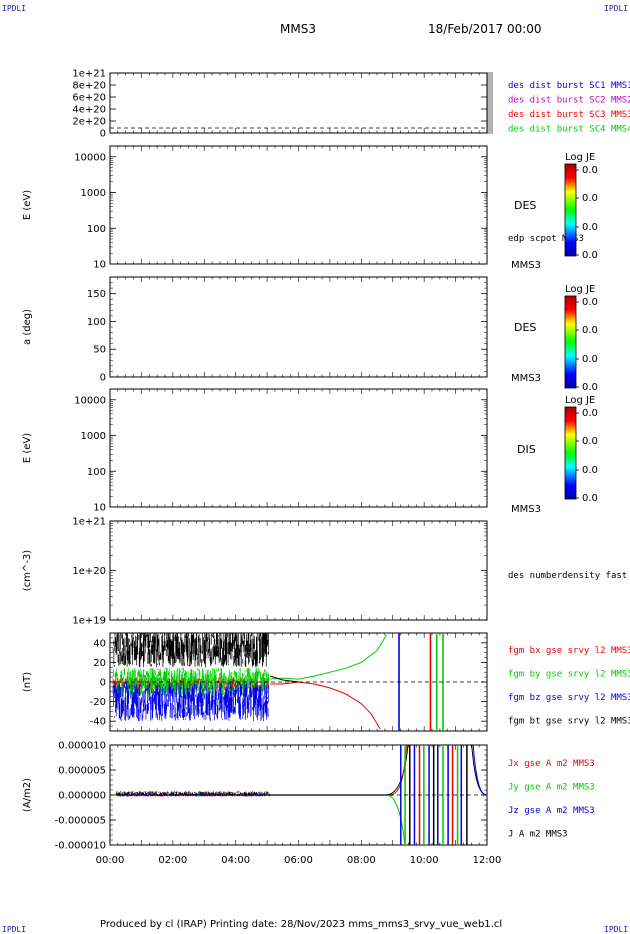 This screenshot has width=630, height=934. Describe the element at coordinates (538, 835) in the screenshot. I see `legend-label: J A m2 MMS3` at that location.